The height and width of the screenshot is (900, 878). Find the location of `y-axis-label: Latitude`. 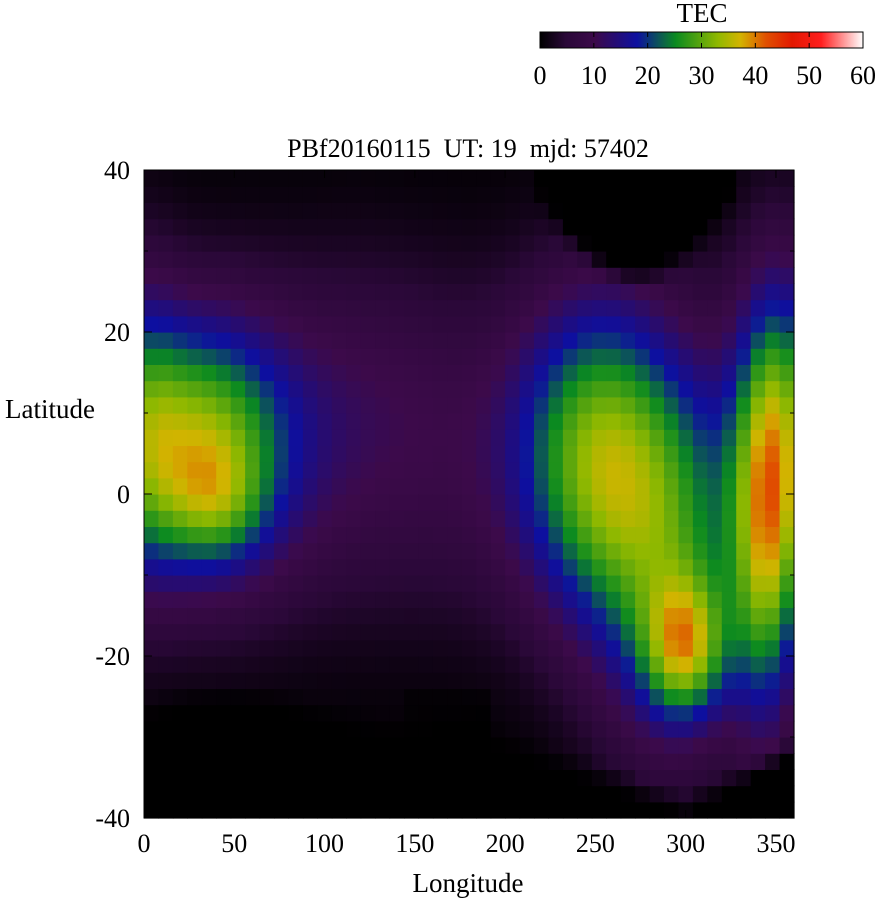

y-axis-label: Latitude is located at coordinates (50, 409).